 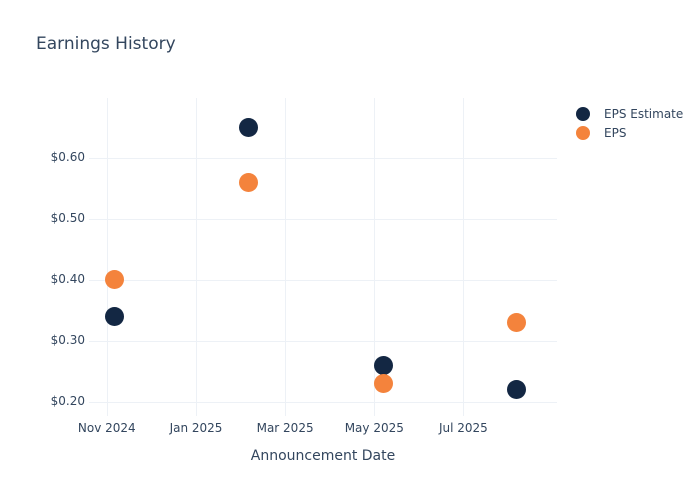 What do you see at coordinates (374, 428) in the screenshot?
I see `x-tick-label: May 2025` at bounding box center [374, 428].